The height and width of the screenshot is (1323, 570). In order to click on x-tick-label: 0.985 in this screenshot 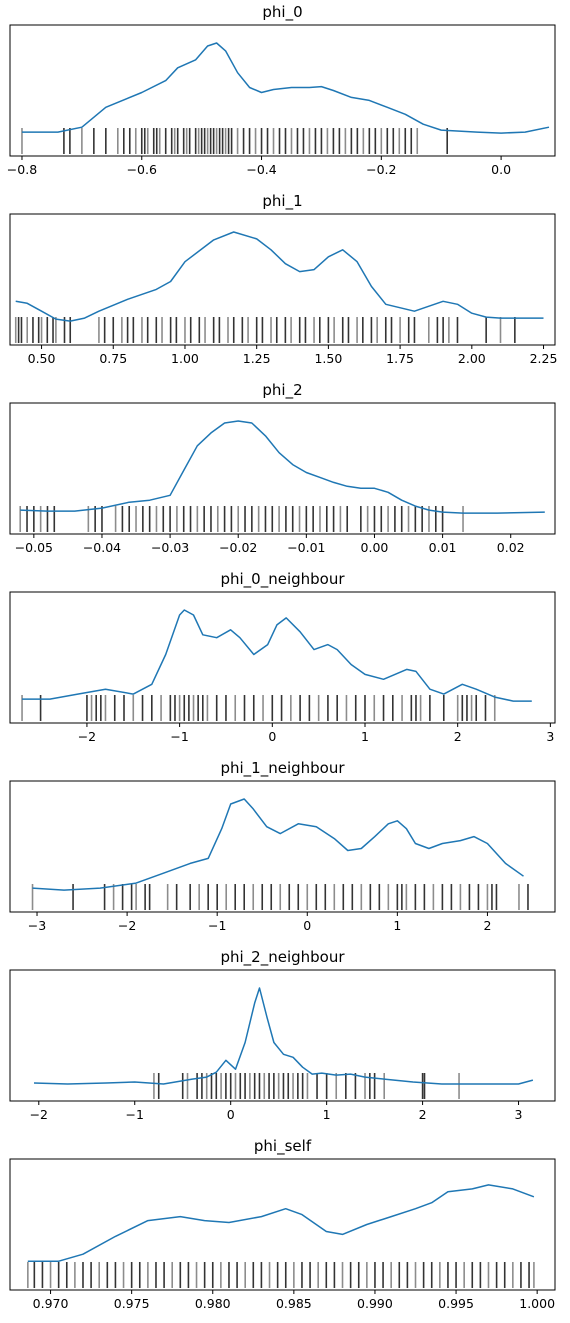, I will do `click(294, 1303)`.